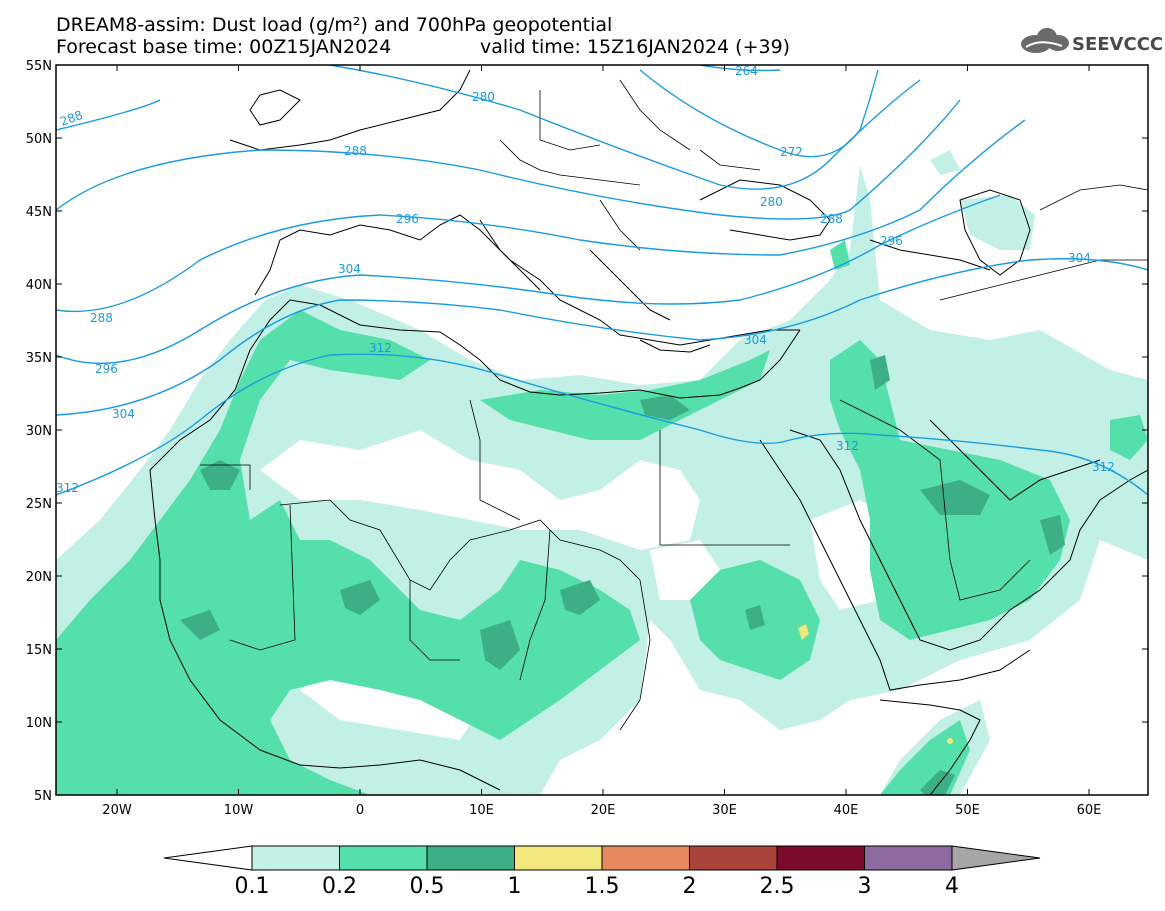 This screenshot has width=1165, height=911. I want to click on contour-label-272: 272, so click(791, 152).